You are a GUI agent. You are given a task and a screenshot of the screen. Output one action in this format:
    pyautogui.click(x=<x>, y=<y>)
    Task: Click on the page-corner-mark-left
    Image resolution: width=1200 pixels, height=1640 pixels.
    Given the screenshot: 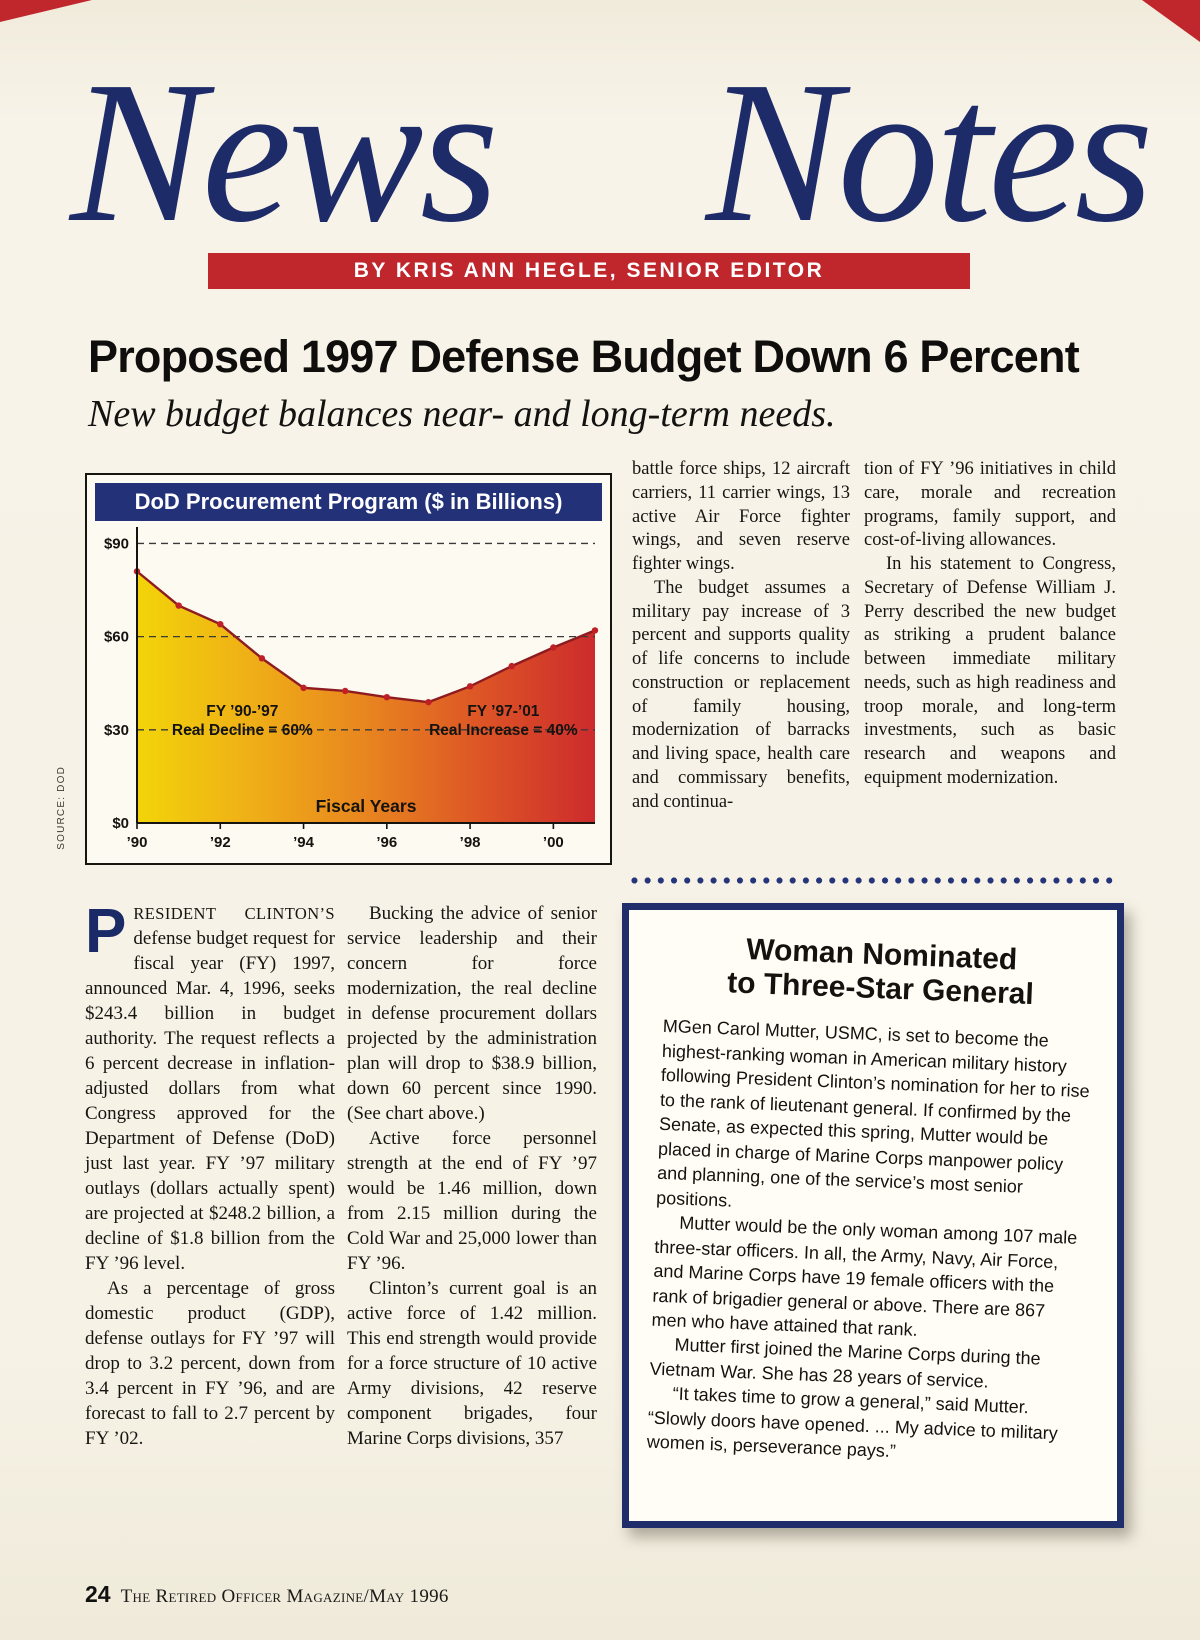 What is the action you would take?
    pyautogui.click(x=46, y=11)
    